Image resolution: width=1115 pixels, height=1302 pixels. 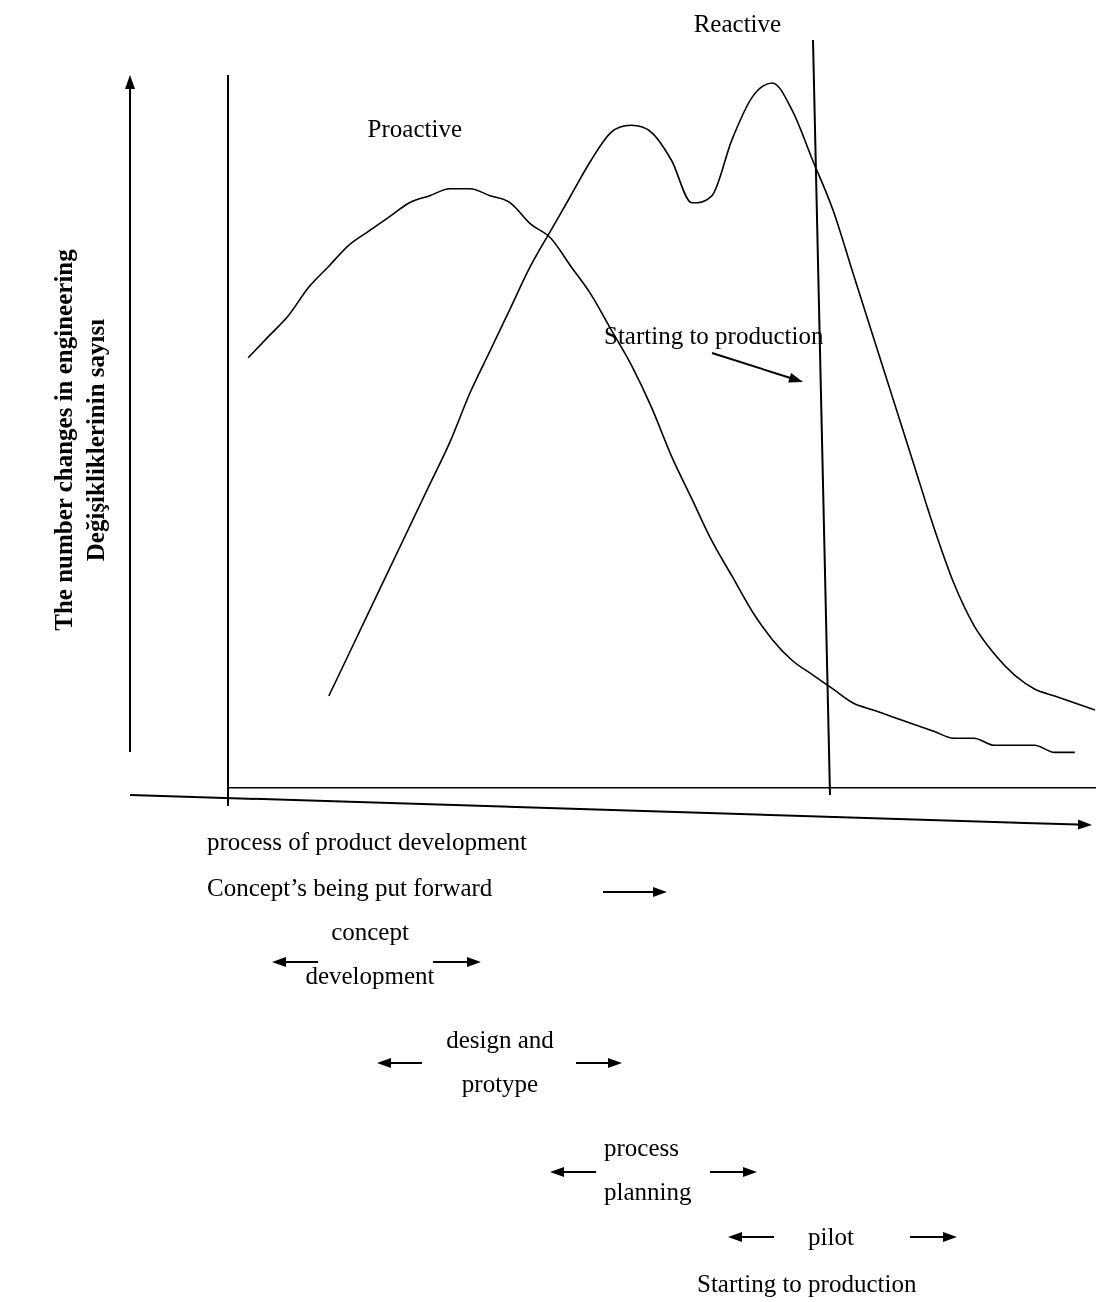 I want to click on text: process of product development, so click(x=367, y=842).